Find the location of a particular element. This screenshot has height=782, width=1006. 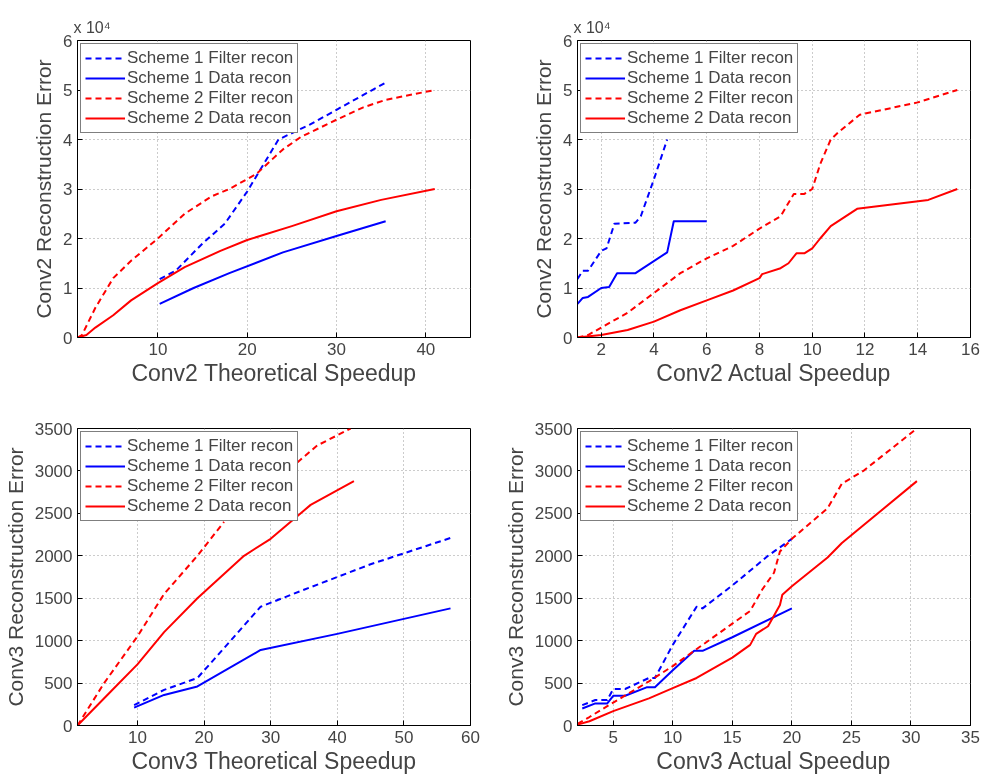

x-axis-title: Conv2 Theoretical Speedup is located at coordinates (274, 372).